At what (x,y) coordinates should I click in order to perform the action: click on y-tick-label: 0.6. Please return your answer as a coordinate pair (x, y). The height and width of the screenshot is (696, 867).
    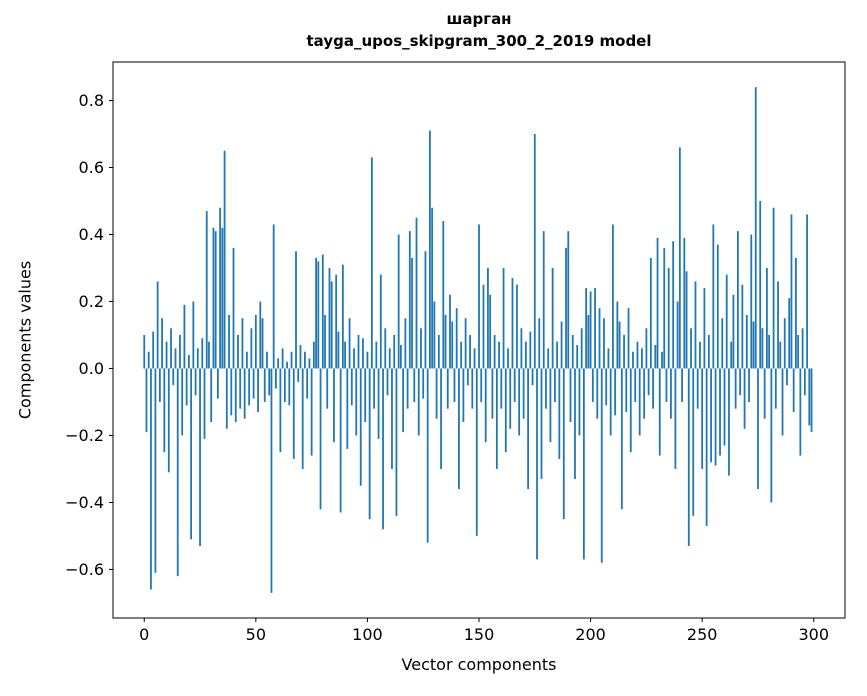
    Looking at the image, I should click on (91, 167).